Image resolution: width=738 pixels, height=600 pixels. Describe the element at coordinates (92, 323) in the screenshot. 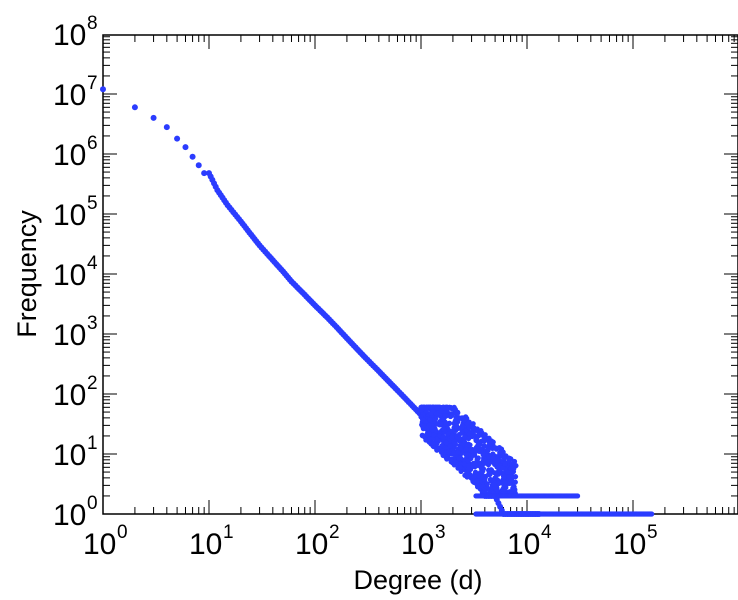

I see `y-tick-label-exponent: 3` at that location.